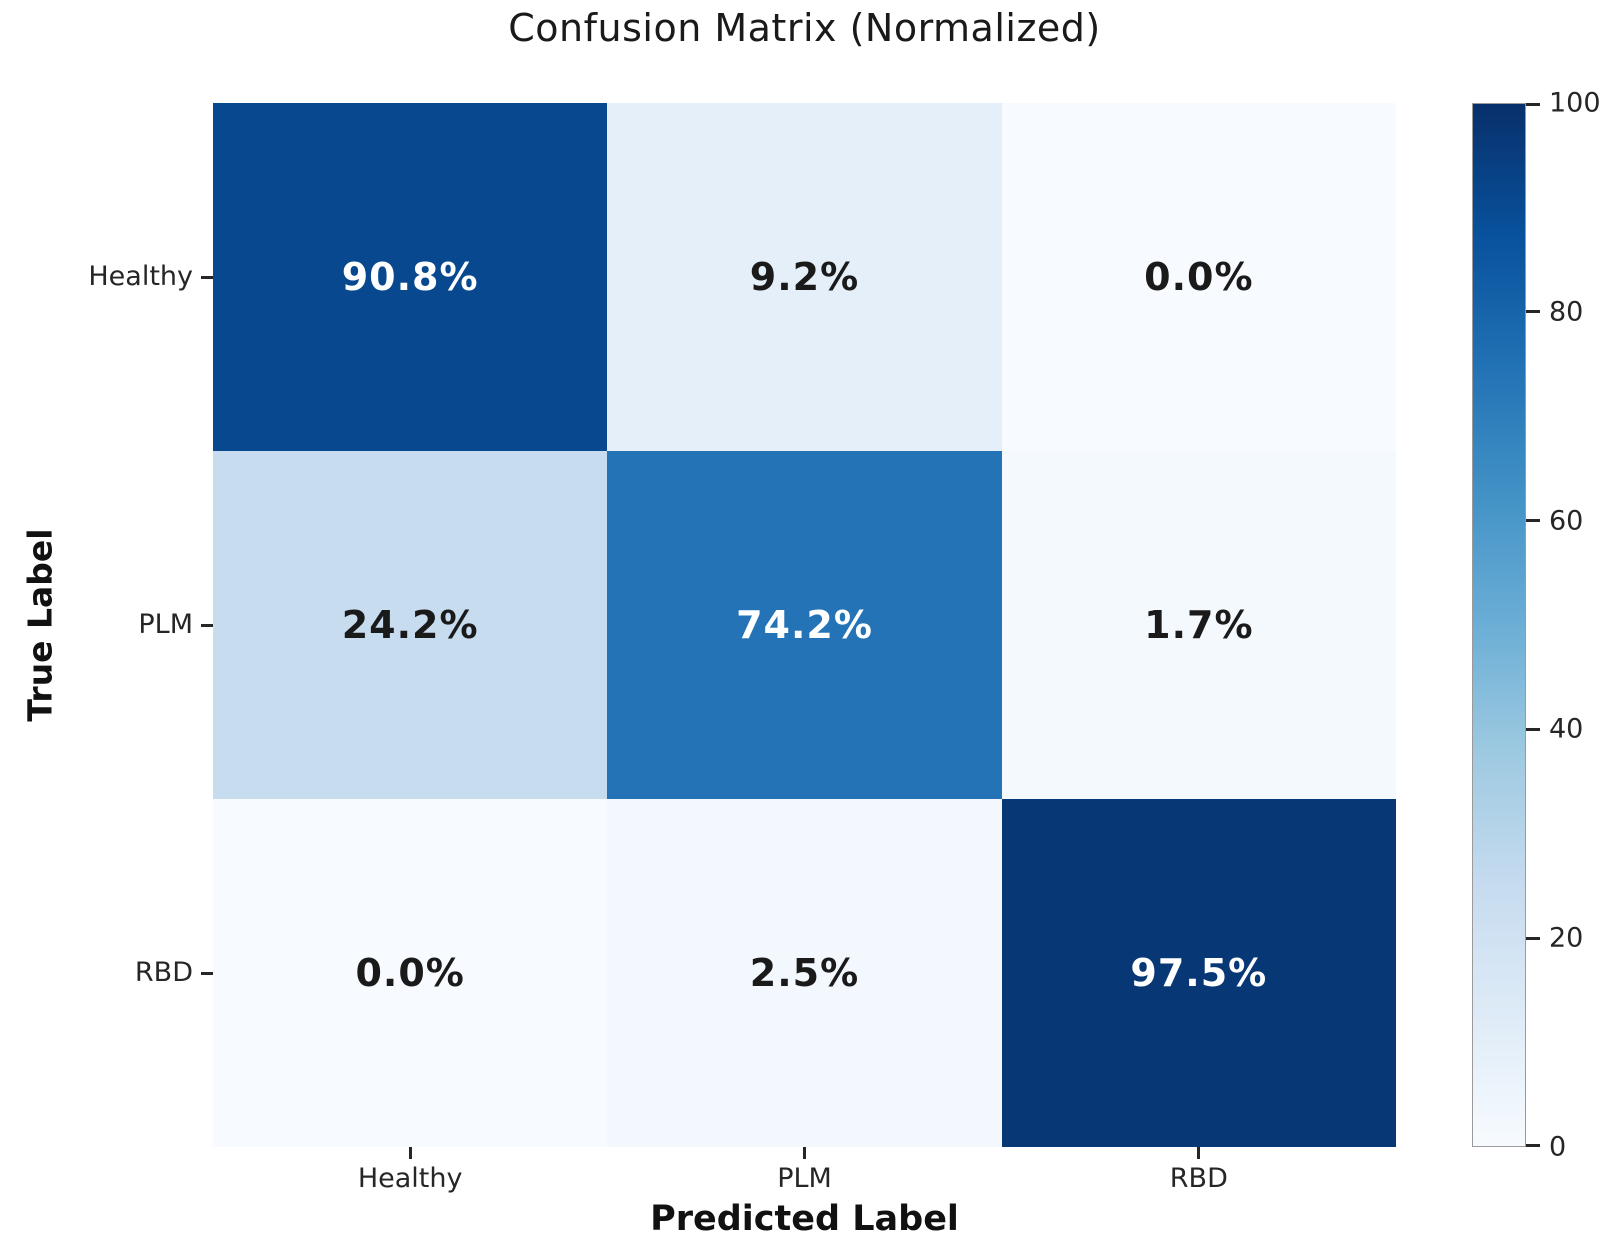 This screenshot has height=1259, width=1610. I want to click on colorbar-gradient, so click(1499, 625).